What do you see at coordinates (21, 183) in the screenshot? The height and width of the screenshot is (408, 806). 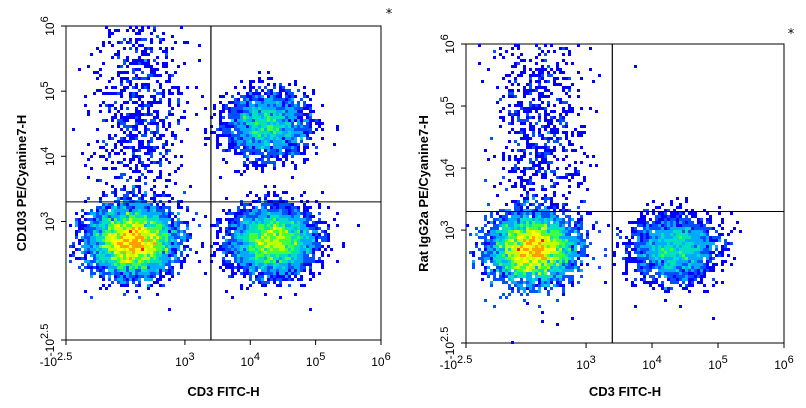 I see `y-axis-title: CD103 PE/Cyanine7-H` at bounding box center [21, 183].